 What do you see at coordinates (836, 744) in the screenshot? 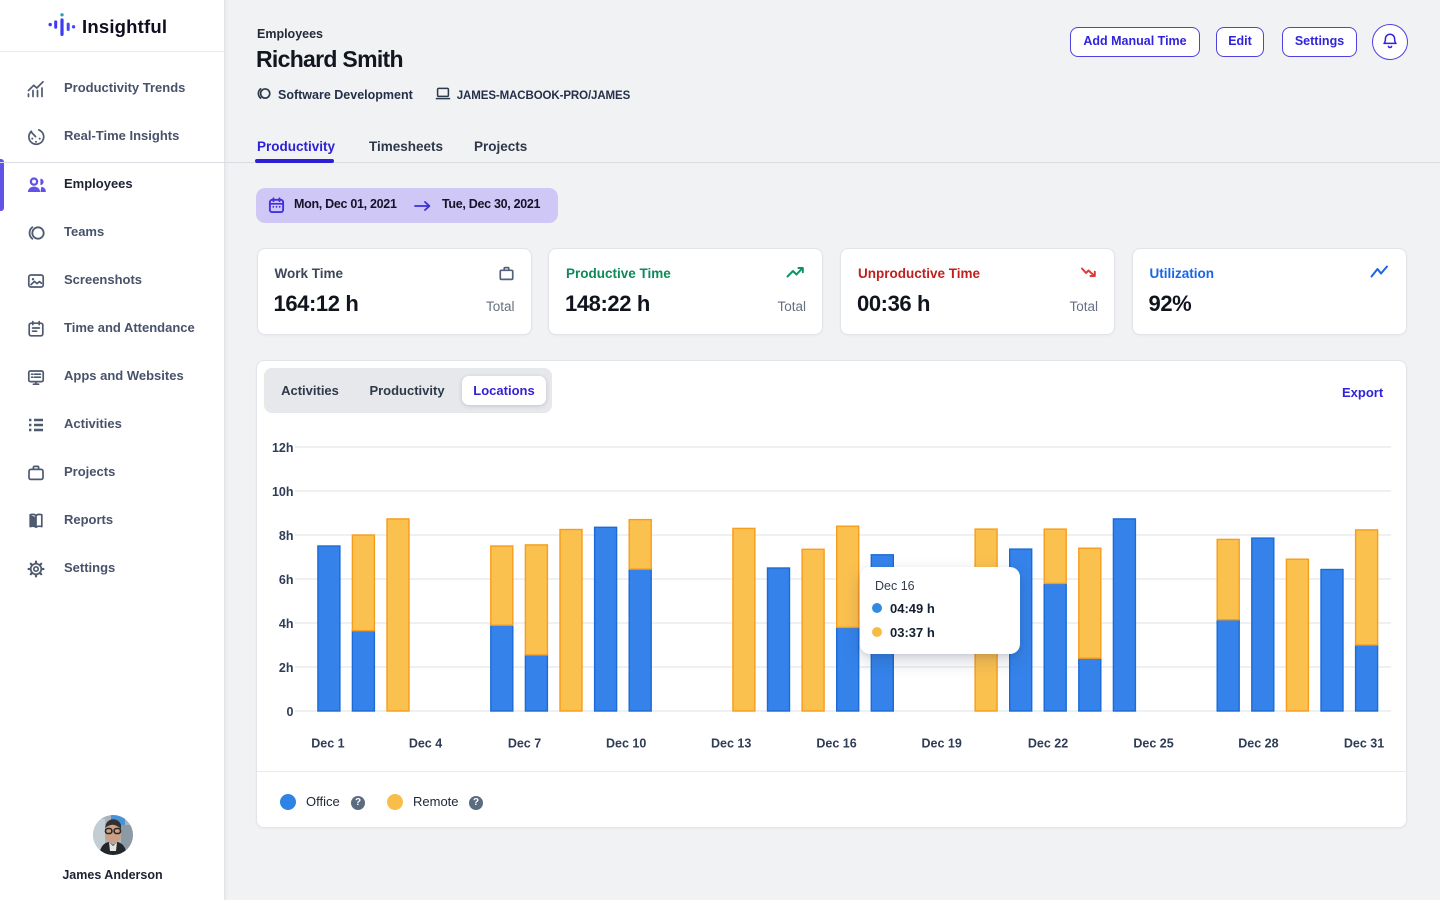
I see `svg-text: Dec 16` at bounding box center [836, 744].